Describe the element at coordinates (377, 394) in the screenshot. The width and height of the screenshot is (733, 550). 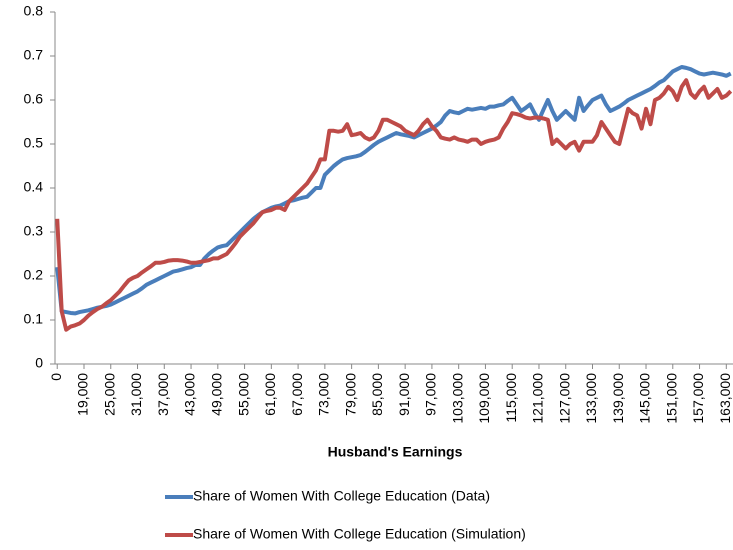
I see `x-tick-label: 85,000` at that location.